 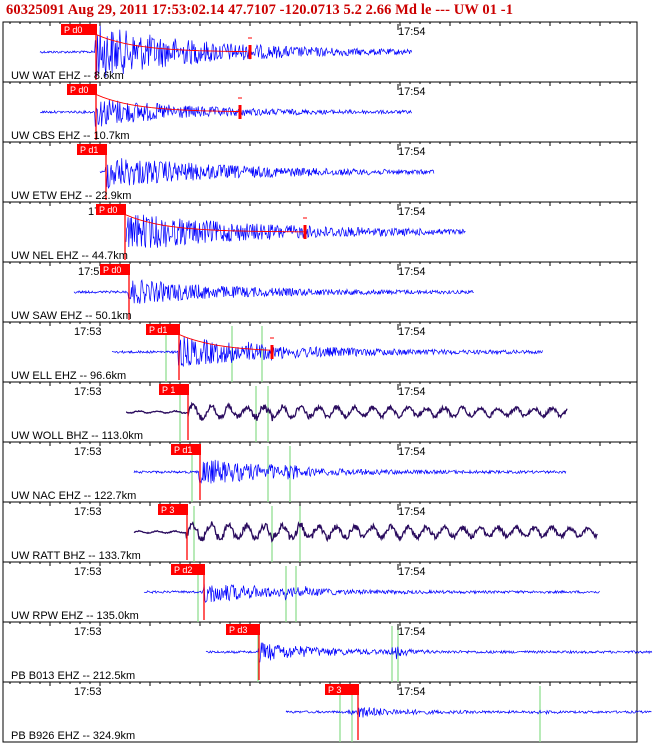 I want to click on trace-label: PB B013 EHZ -- 212.5km, so click(x=73, y=676).